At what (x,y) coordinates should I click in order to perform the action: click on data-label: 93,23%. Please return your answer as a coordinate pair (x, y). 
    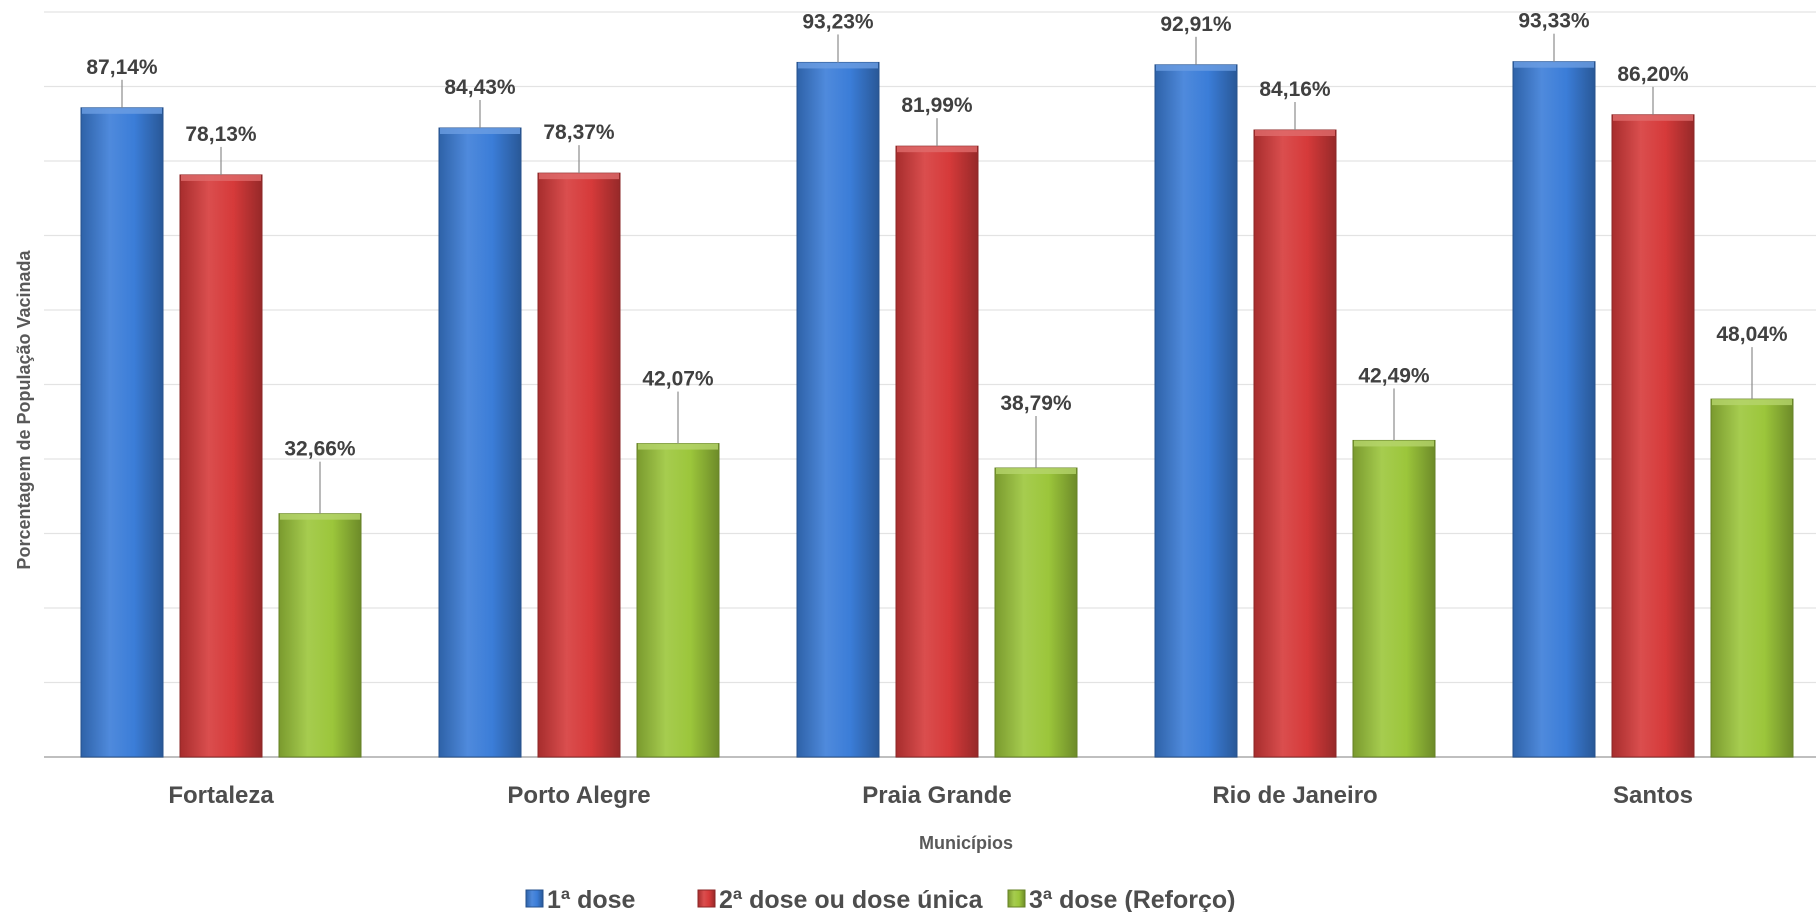
    Looking at the image, I should click on (838, 21).